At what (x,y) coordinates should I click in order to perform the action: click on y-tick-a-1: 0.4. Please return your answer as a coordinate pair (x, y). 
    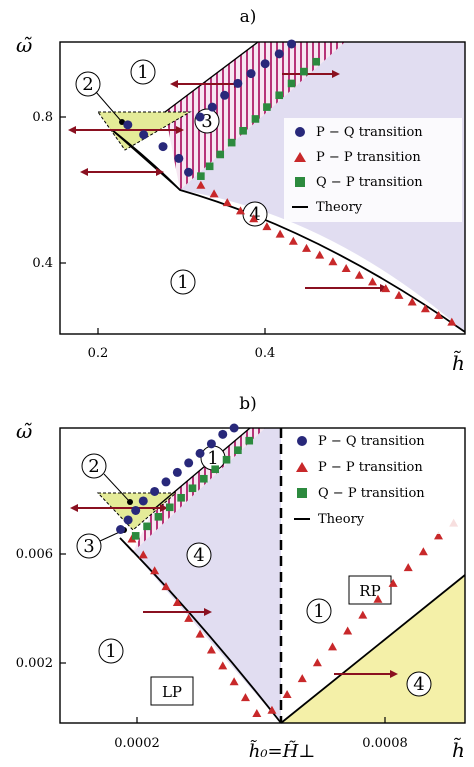
    Looking at the image, I should click on (42, 263).